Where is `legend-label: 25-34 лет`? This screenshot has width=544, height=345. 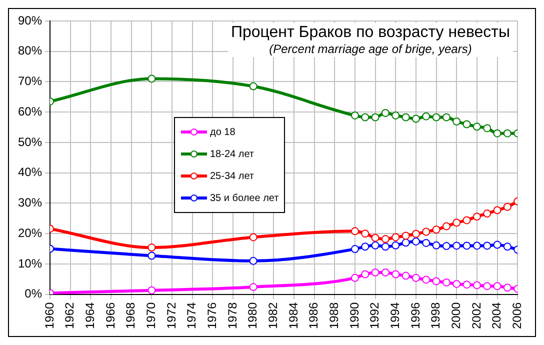
legend-label: 25-34 лет is located at coordinates (232, 176).